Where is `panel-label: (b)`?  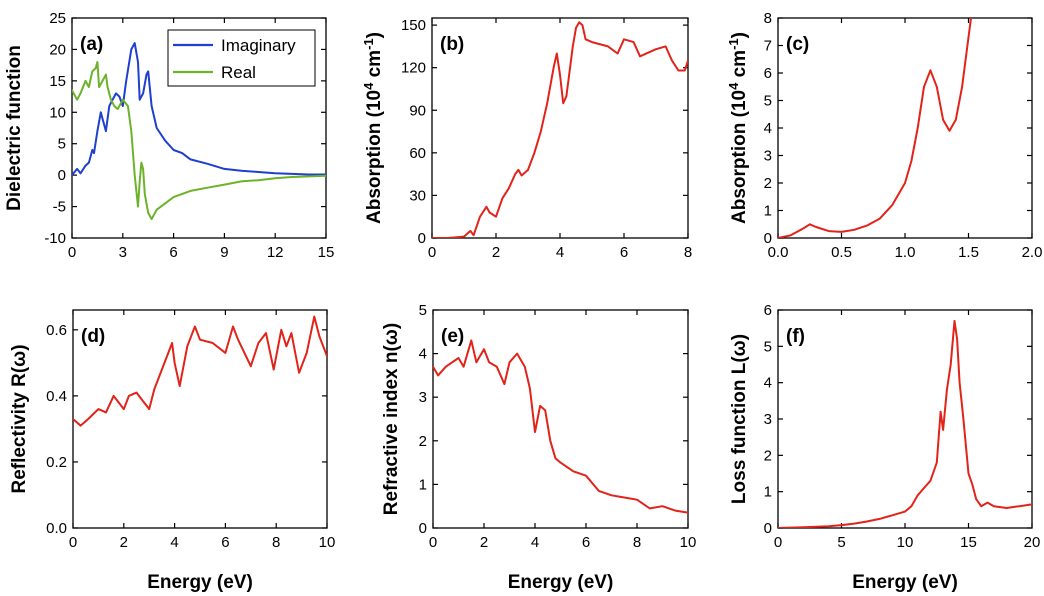 panel-label: (b) is located at coordinates (452, 44).